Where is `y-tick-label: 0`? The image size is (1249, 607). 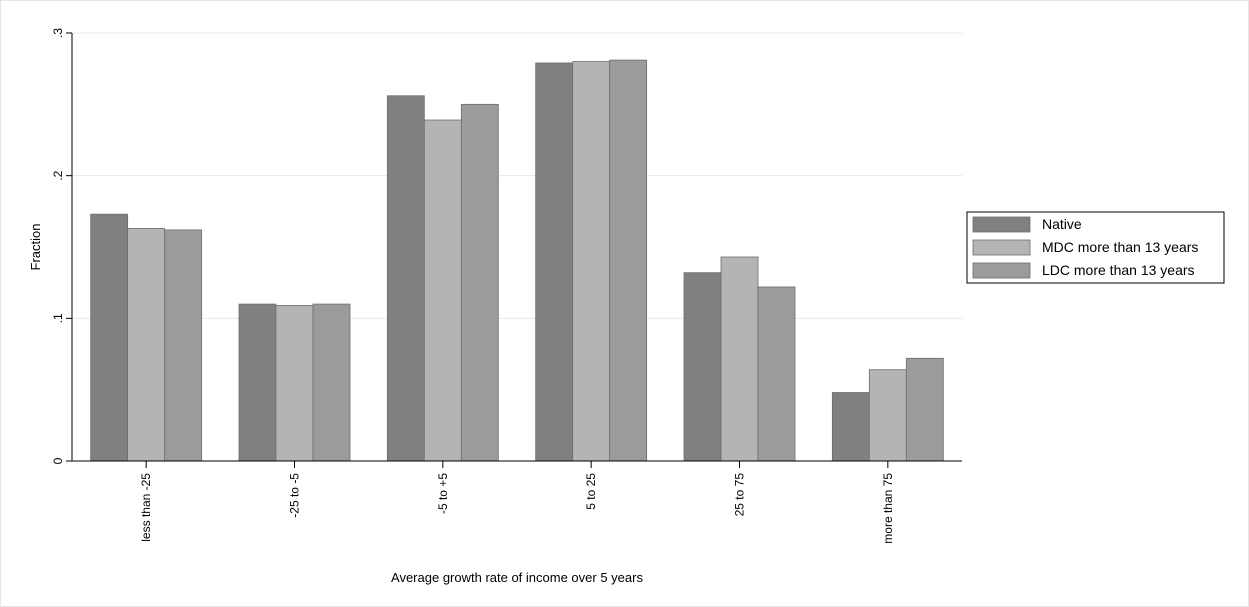 y-tick-label: 0 is located at coordinates (58, 460).